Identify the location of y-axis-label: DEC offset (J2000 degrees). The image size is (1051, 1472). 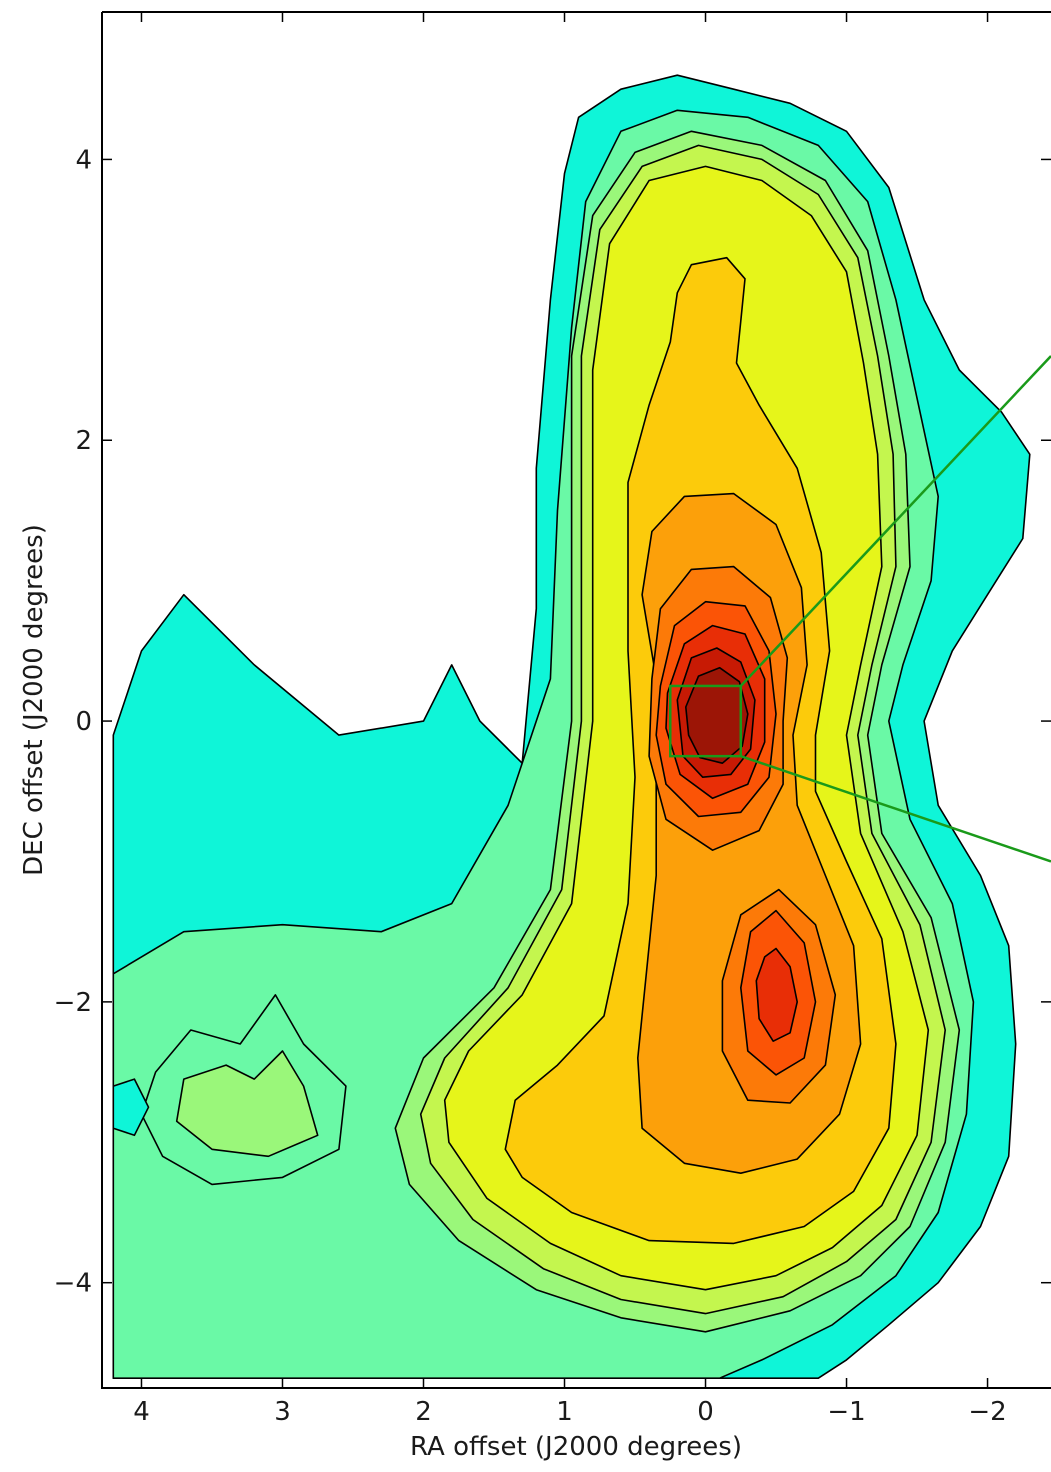
(34, 700).